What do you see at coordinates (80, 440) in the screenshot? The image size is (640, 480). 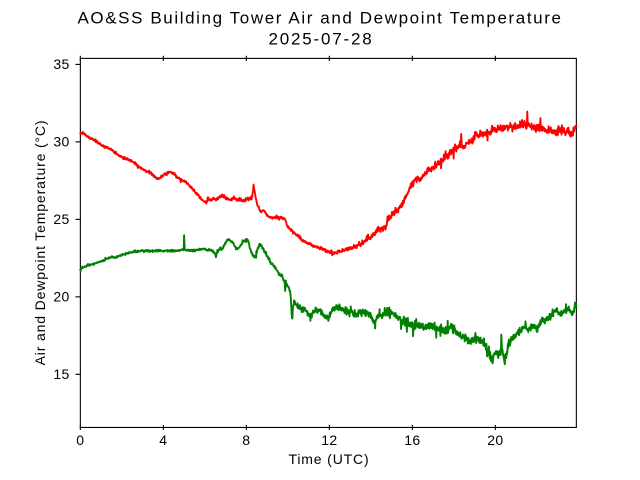 I see `svg-text: 0` at bounding box center [80, 440].